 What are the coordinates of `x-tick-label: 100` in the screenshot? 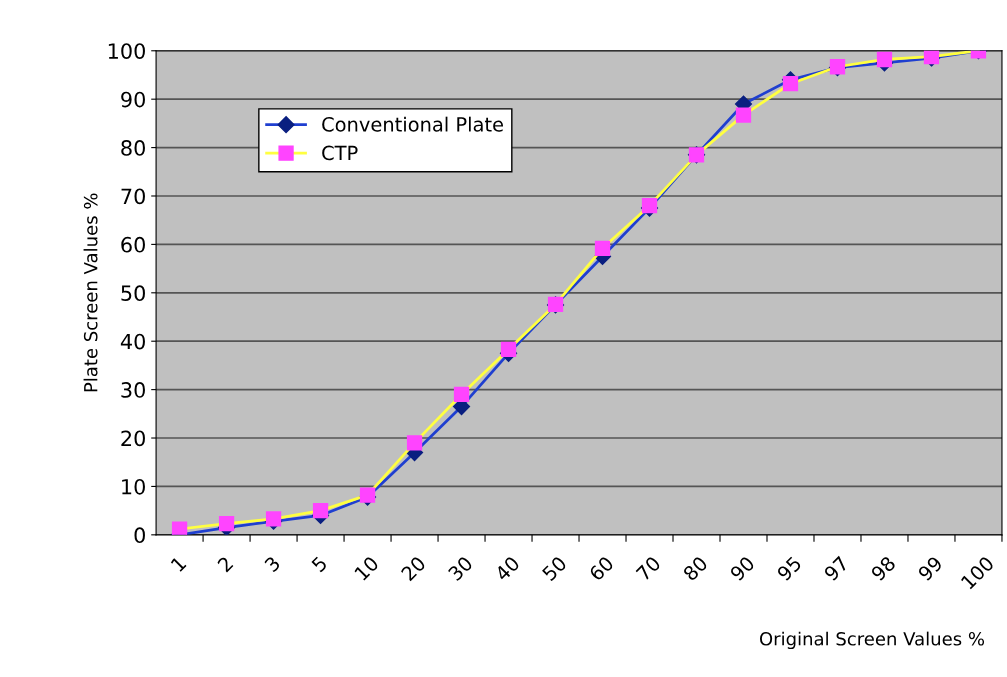 It's located at (977, 572).